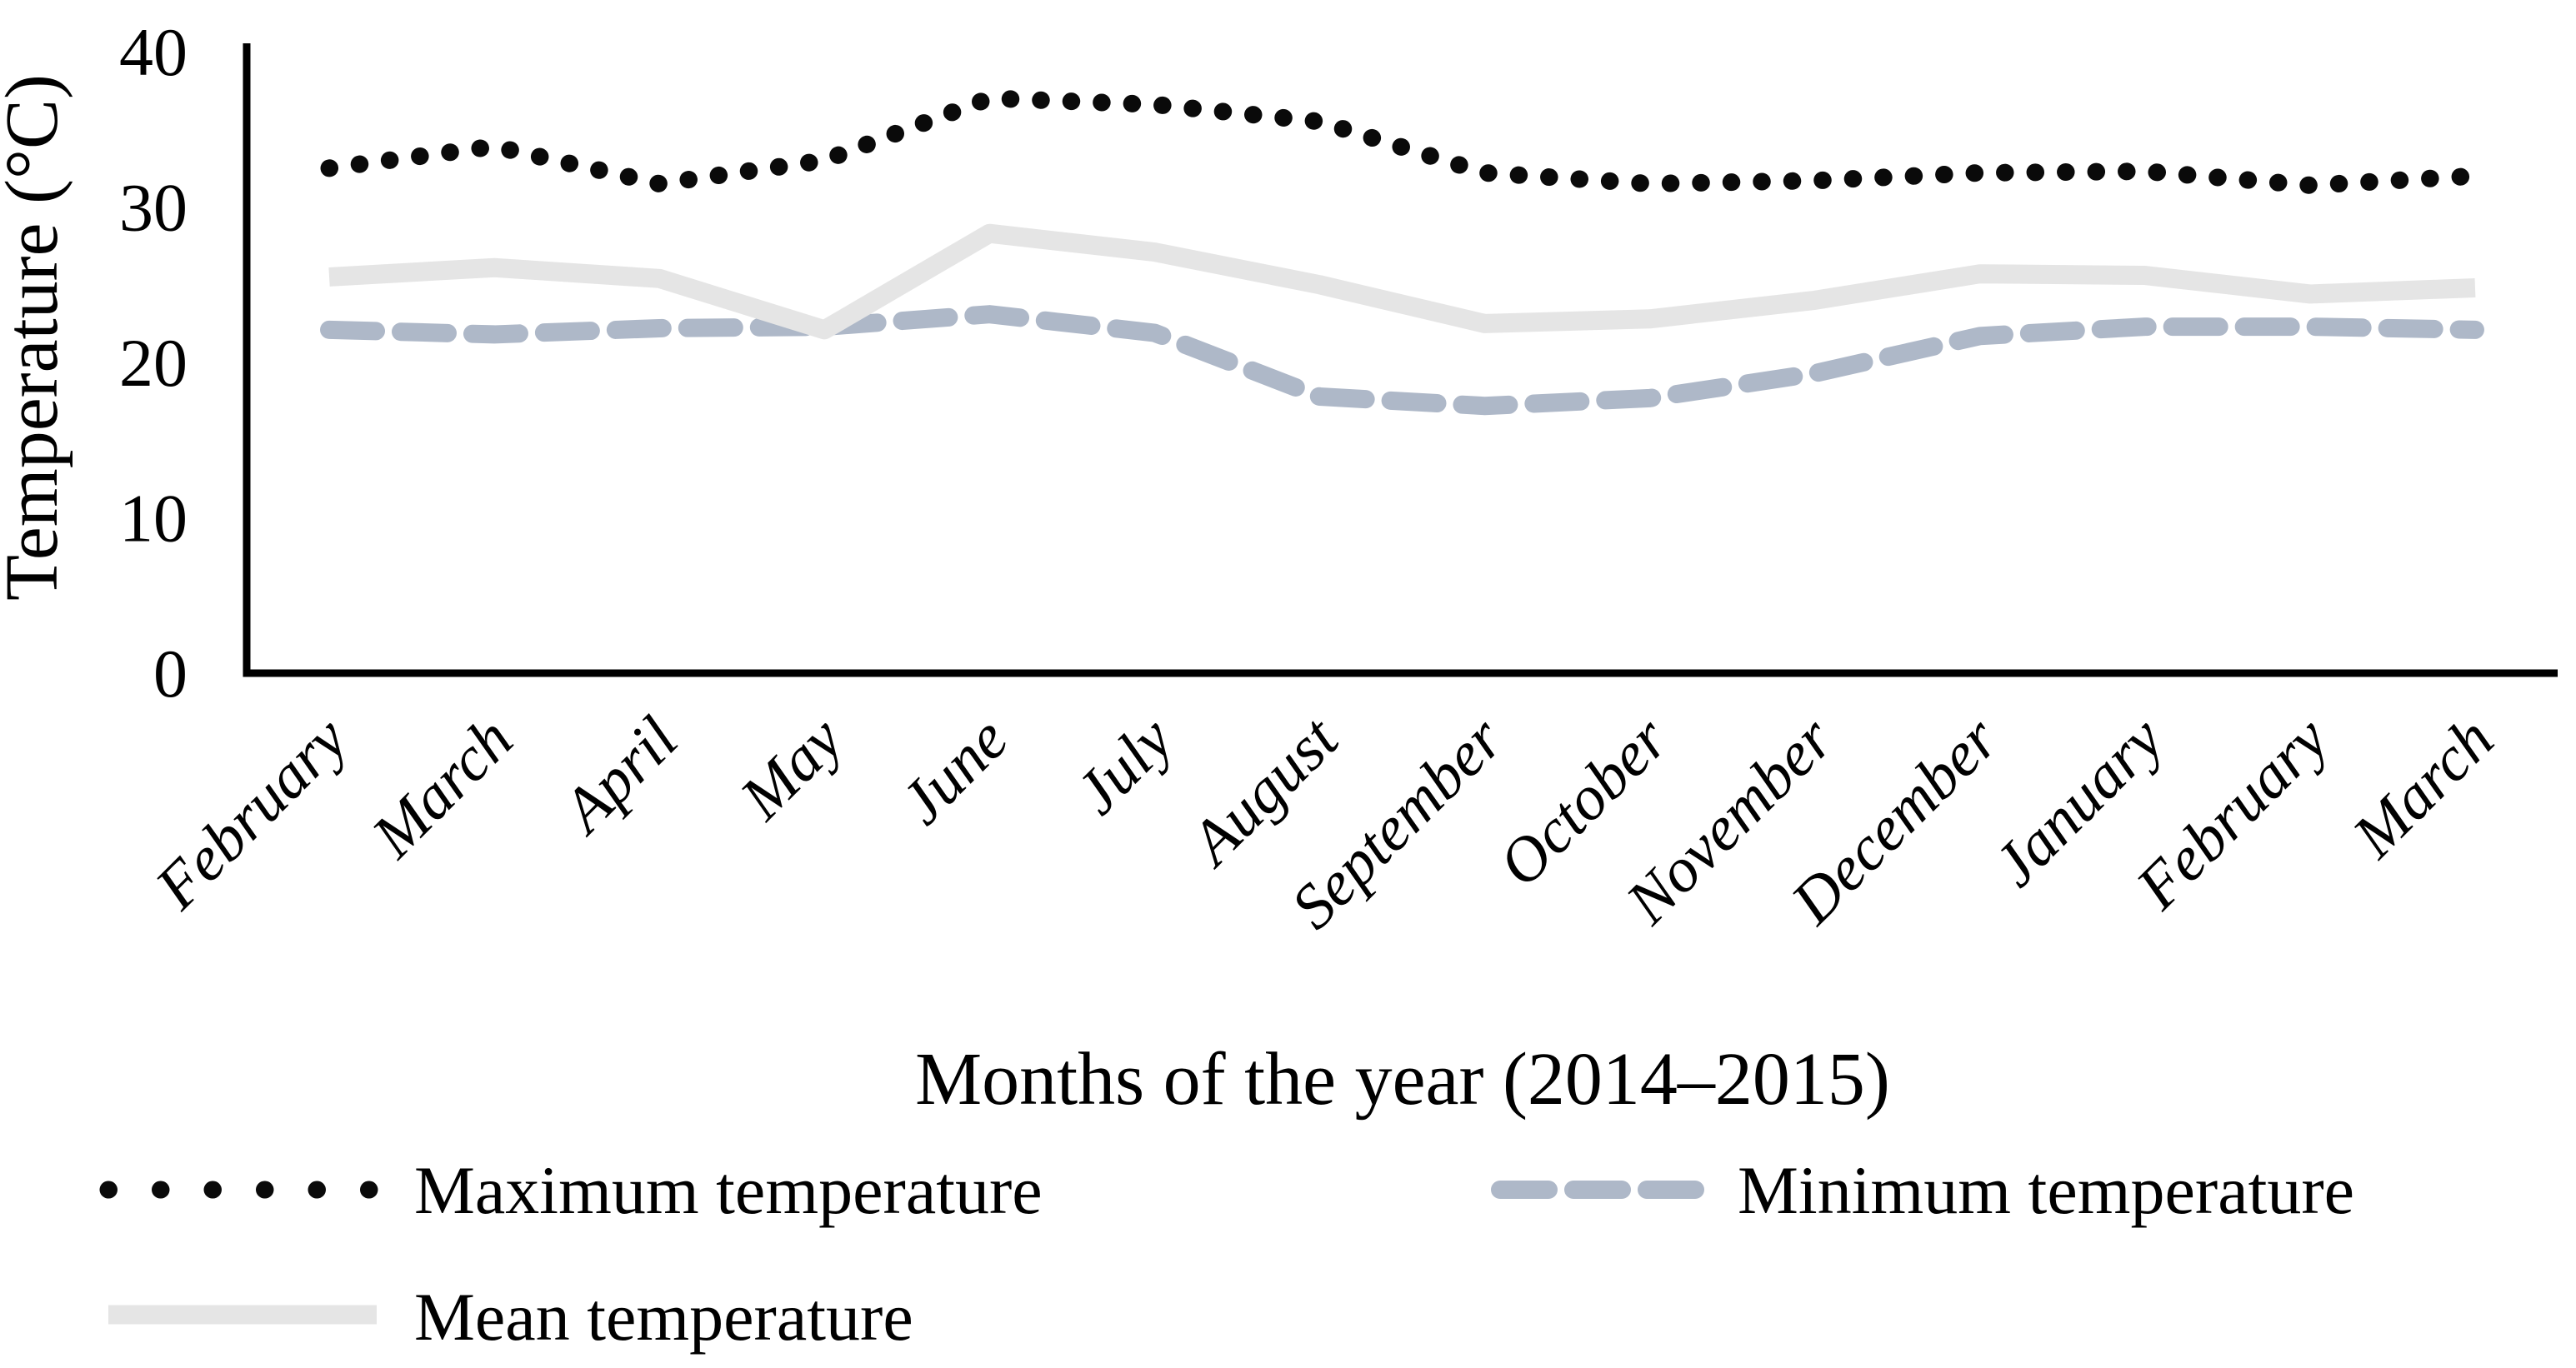 The width and height of the screenshot is (2576, 1368). I want to click on legend-label-minimum: Minimum temperature, so click(2046, 1190).